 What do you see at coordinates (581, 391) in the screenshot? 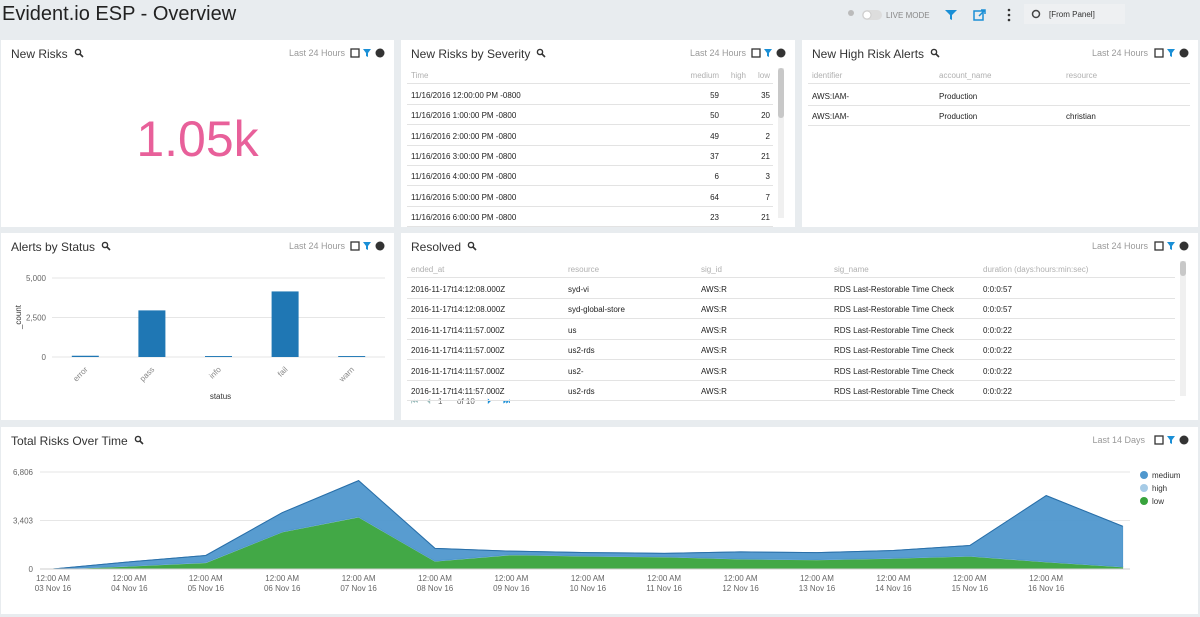
I see `table-cell: us2-rds` at bounding box center [581, 391].